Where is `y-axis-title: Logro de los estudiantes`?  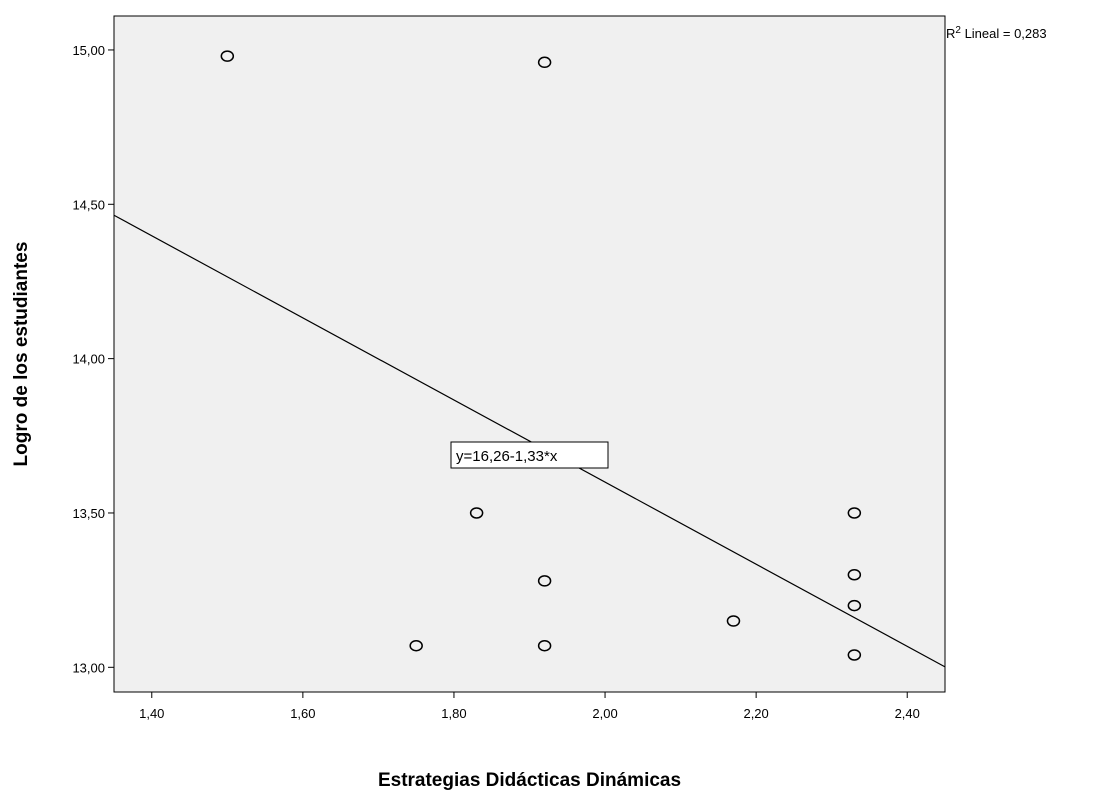
y-axis-title: Logro de los estudiantes is located at coordinates (21, 354).